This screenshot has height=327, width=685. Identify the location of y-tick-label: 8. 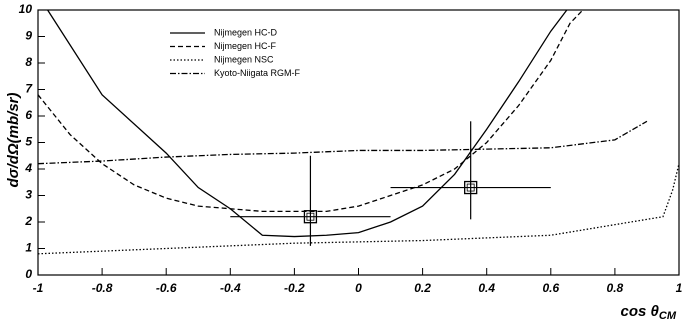
(28, 62).